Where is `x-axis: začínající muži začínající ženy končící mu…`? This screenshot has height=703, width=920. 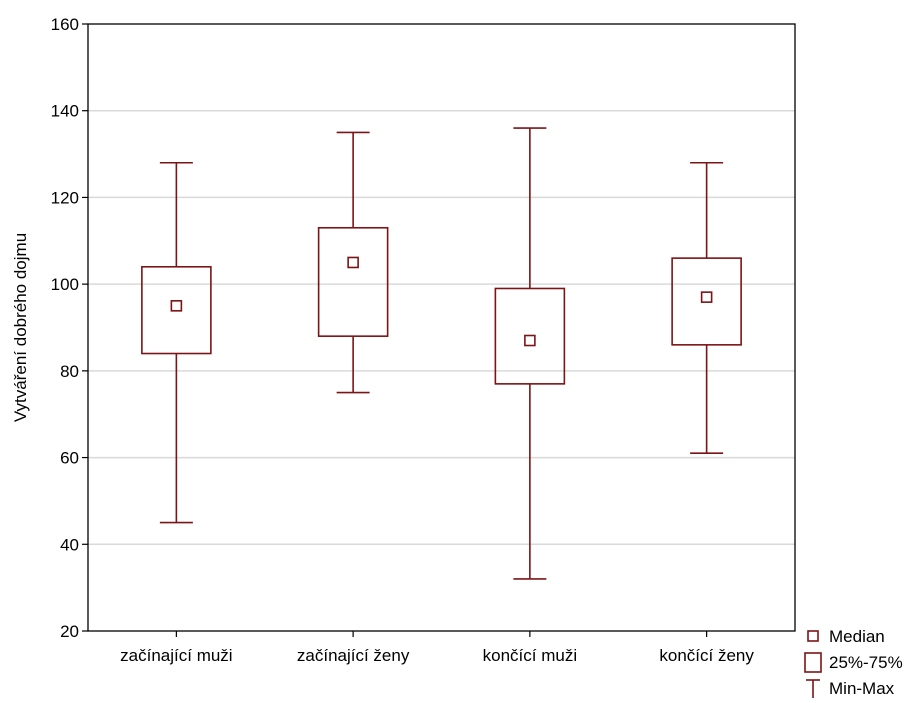 x-axis: začínající muži začínající ženy končící mu… is located at coordinates (437, 648).